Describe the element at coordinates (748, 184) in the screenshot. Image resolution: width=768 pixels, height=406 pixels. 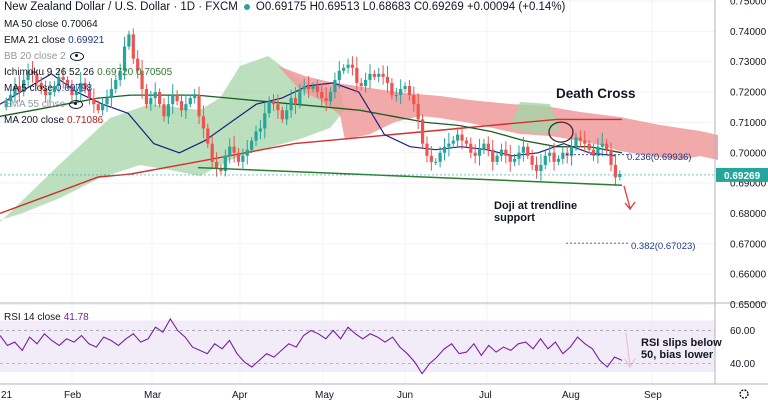
I see `price-tick-label: 0.69000` at that location.